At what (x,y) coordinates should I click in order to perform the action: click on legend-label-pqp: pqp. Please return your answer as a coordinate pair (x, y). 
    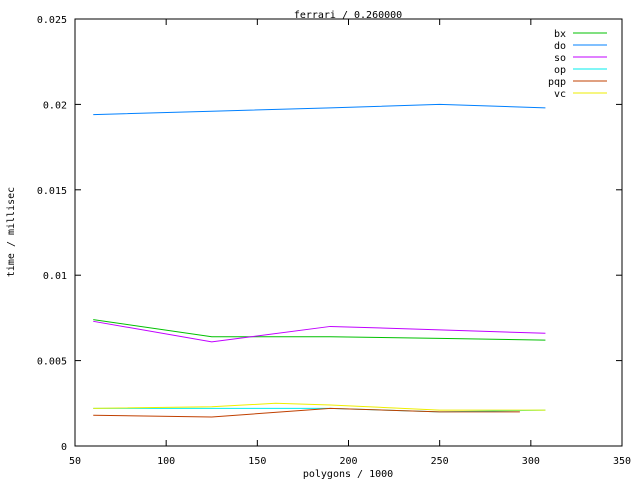
    Looking at the image, I should click on (557, 82).